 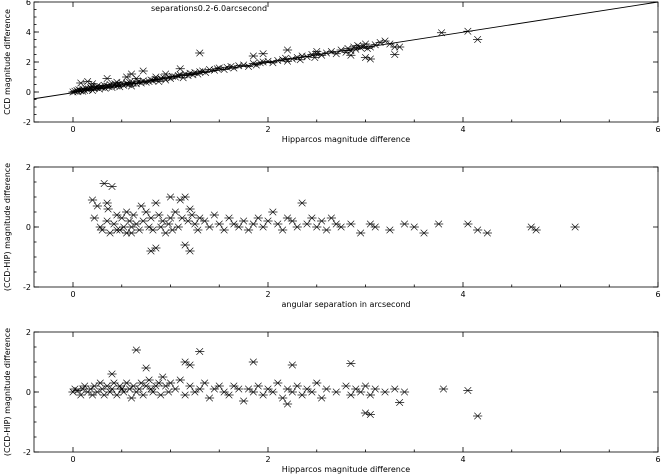 I want to click on y-tick-label: 4, so click(x=28, y=32).